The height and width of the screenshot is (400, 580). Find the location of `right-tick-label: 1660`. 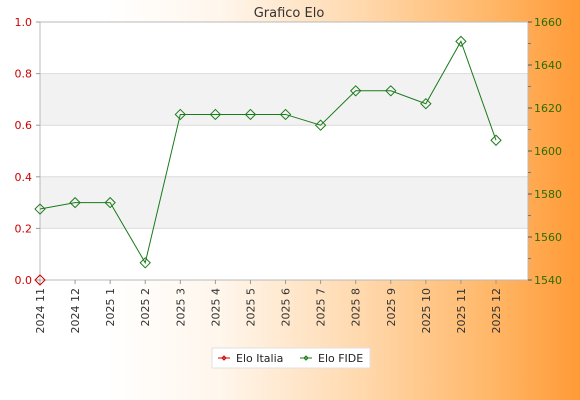

right-tick-label: 1660 is located at coordinates (548, 22).